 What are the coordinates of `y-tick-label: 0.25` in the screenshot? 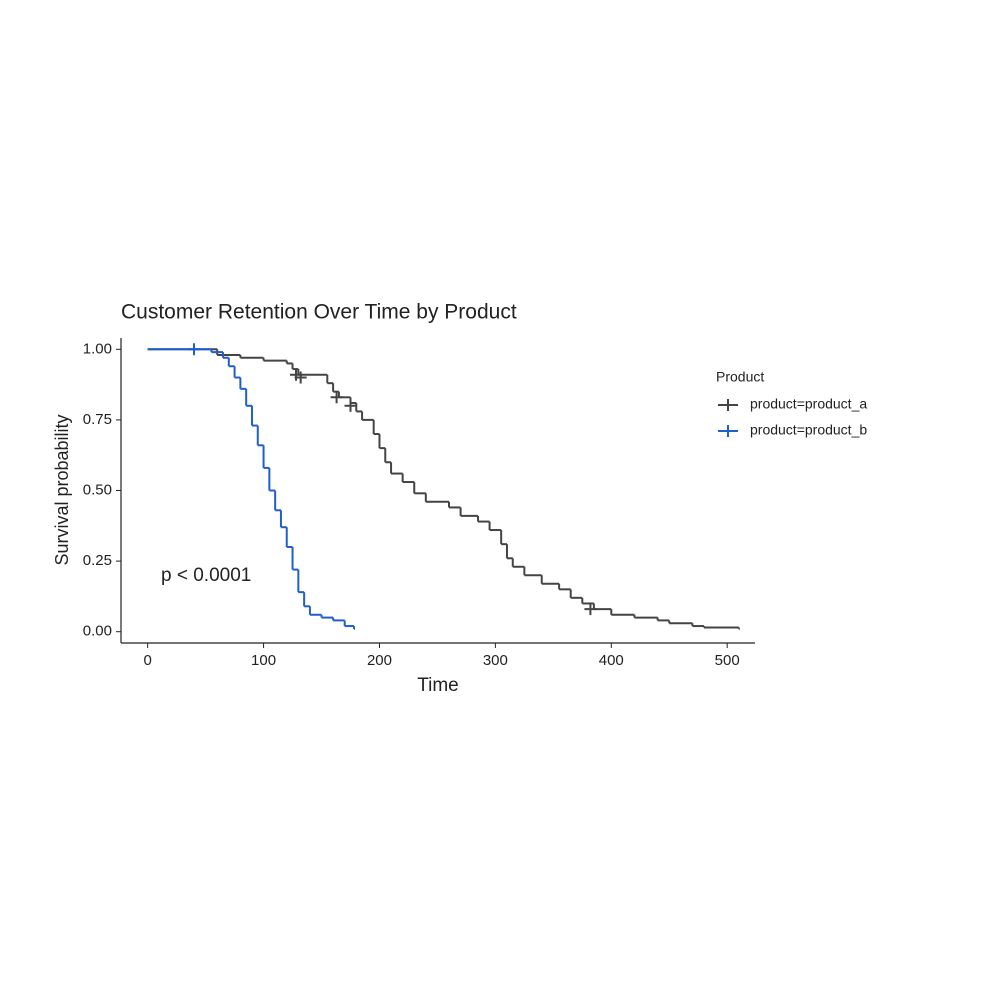 It's located at (97, 560).